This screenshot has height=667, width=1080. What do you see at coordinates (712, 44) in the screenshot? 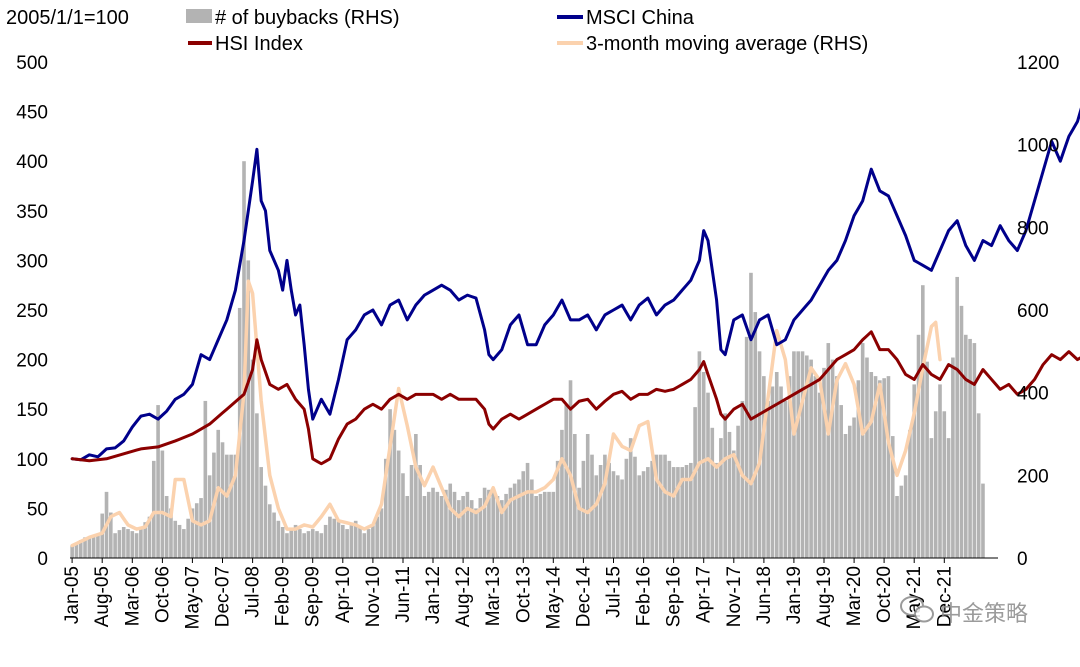
I see `legend-item-3m-ma: 3-month moving average (RHS)` at bounding box center [712, 44].